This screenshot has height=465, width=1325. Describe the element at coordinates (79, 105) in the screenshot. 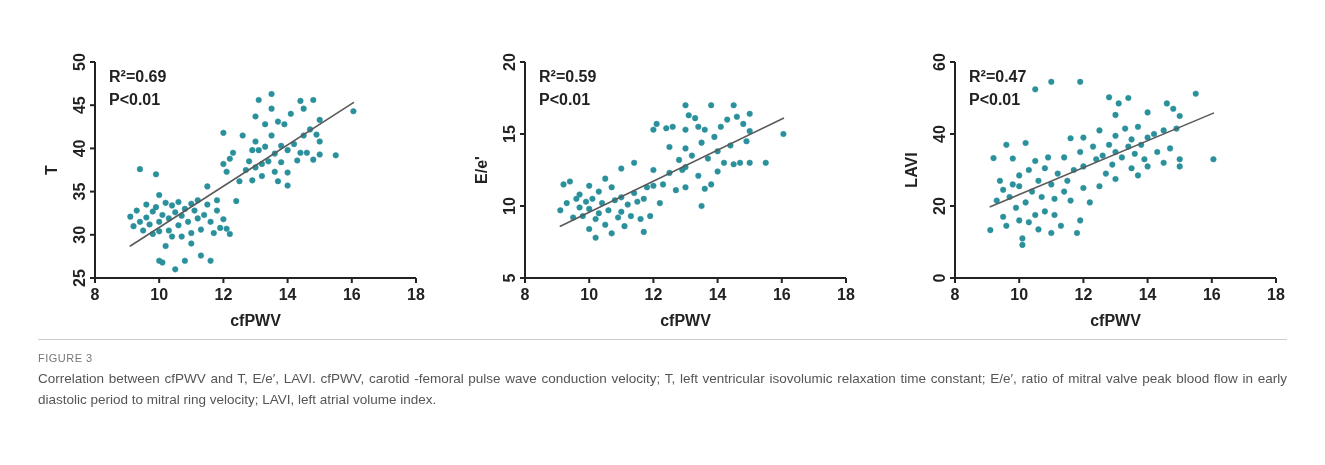

I see `y-tick-label: 45` at that location.